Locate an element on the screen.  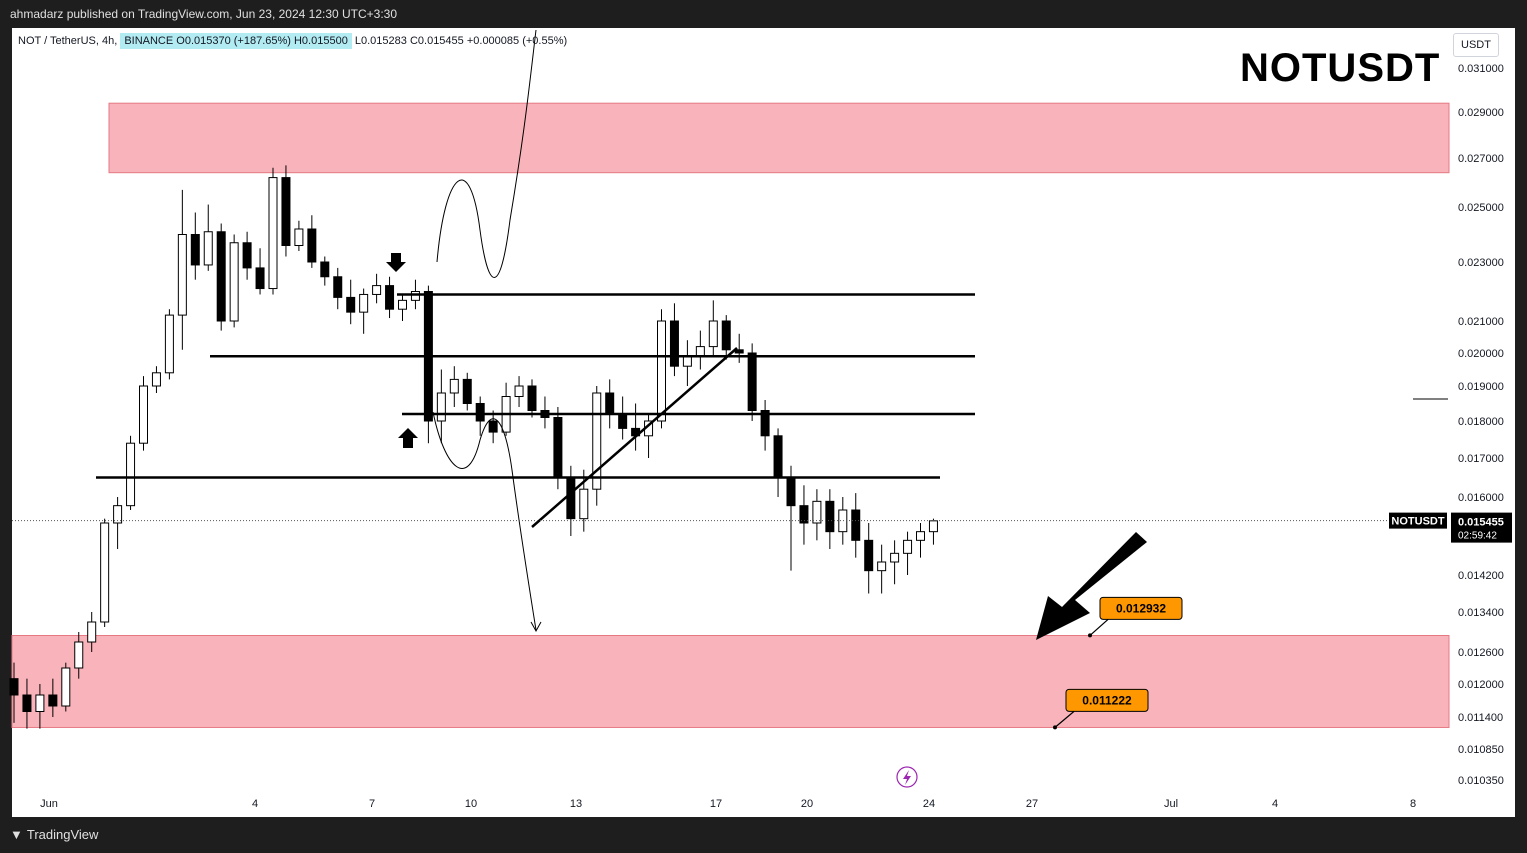
resistance-zone is located at coordinates (779, 138).